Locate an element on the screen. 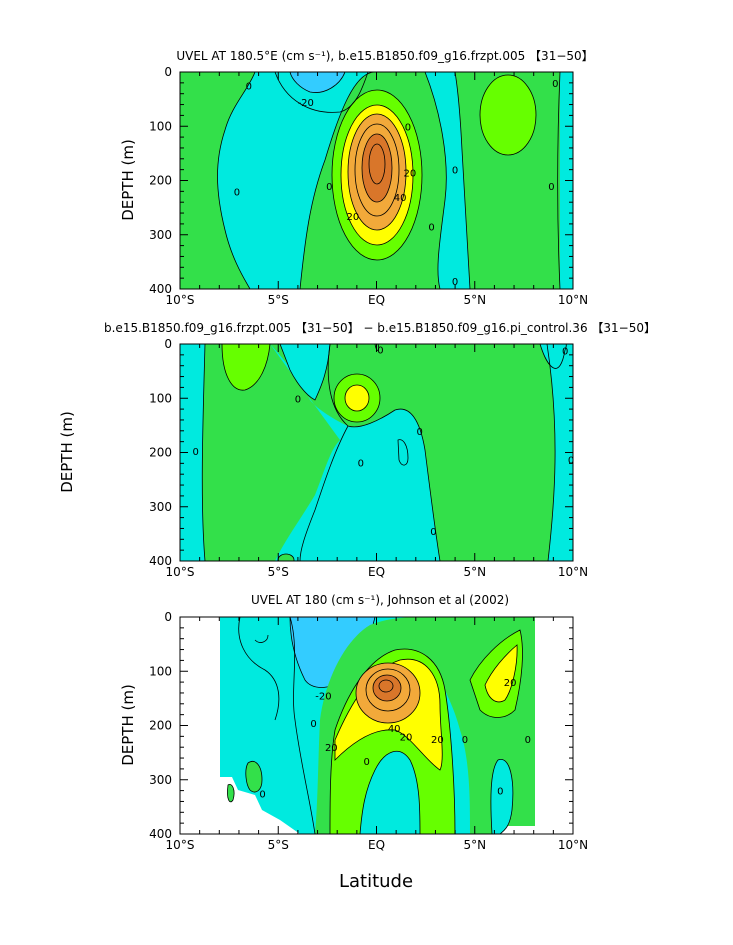 The width and height of the screenshot is (733, 945). panel-3-field is located at coordinates (376, 725).